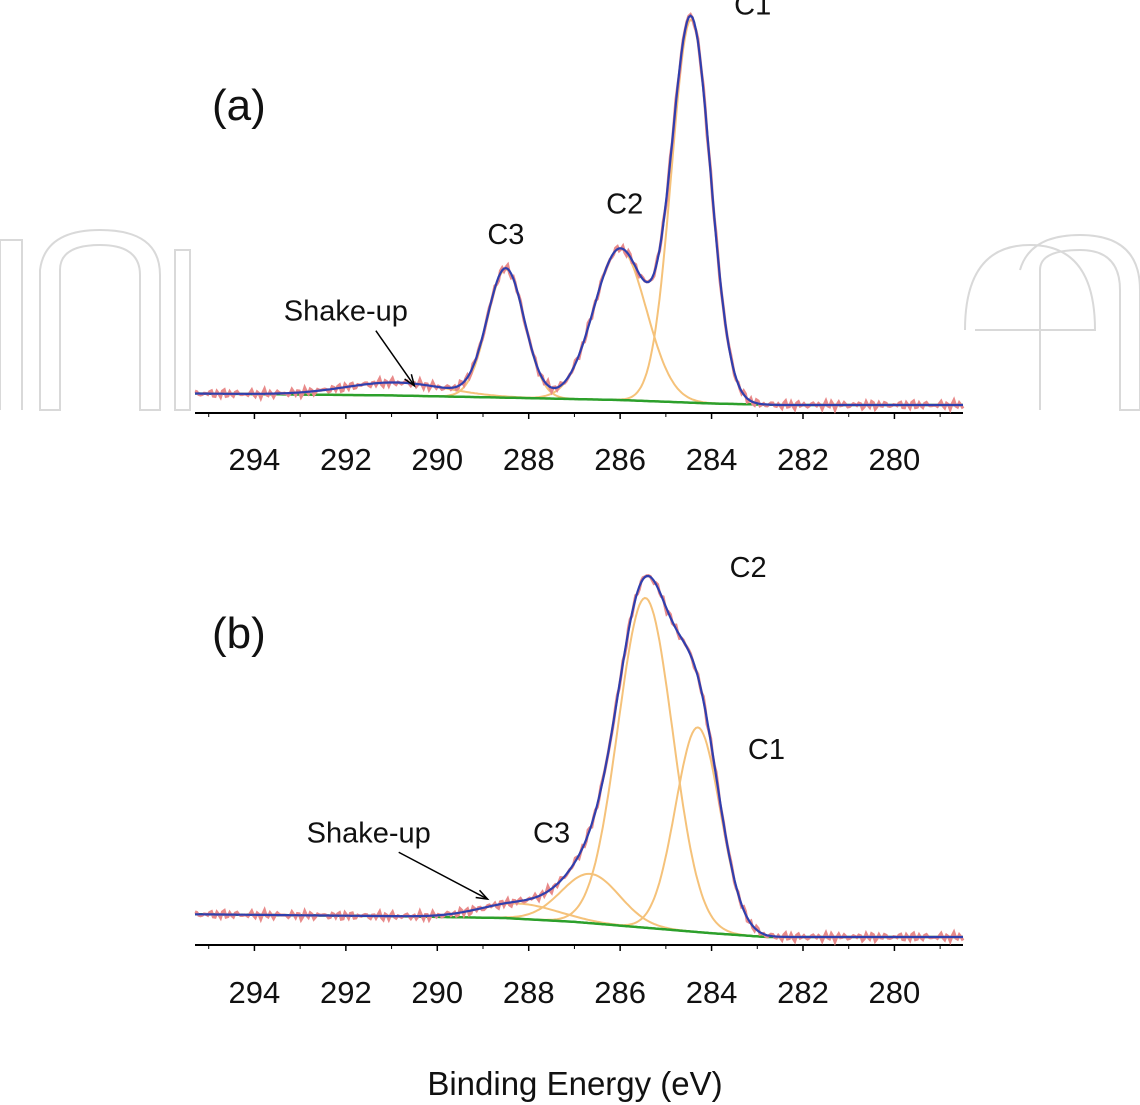  I want to click on panel-label: (a), so click(239, 105).